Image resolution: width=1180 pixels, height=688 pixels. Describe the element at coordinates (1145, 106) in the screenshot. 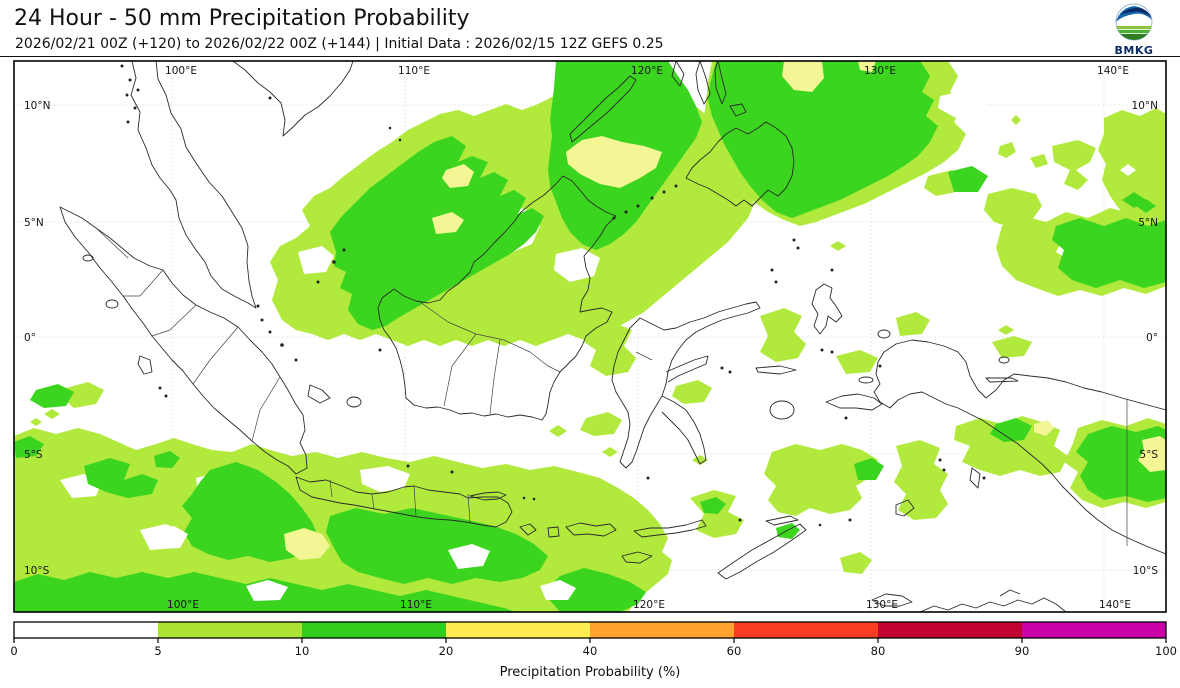

I see `lat-label-right: 10°N` at that location.